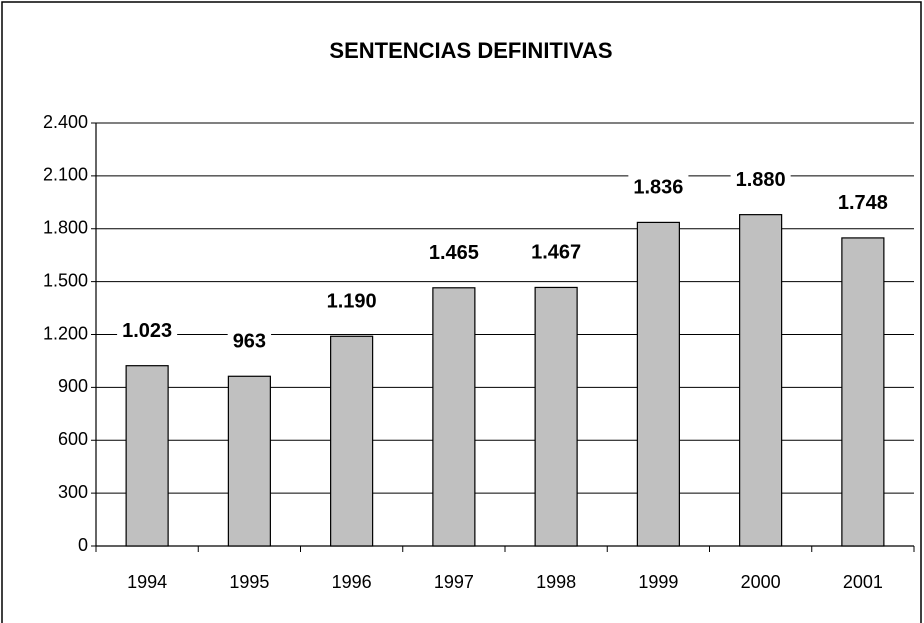  What do you see at coordinates (249, 582) in the screenshot?
I see `x-tick-label: 1995` at bounding box center [249, 582].